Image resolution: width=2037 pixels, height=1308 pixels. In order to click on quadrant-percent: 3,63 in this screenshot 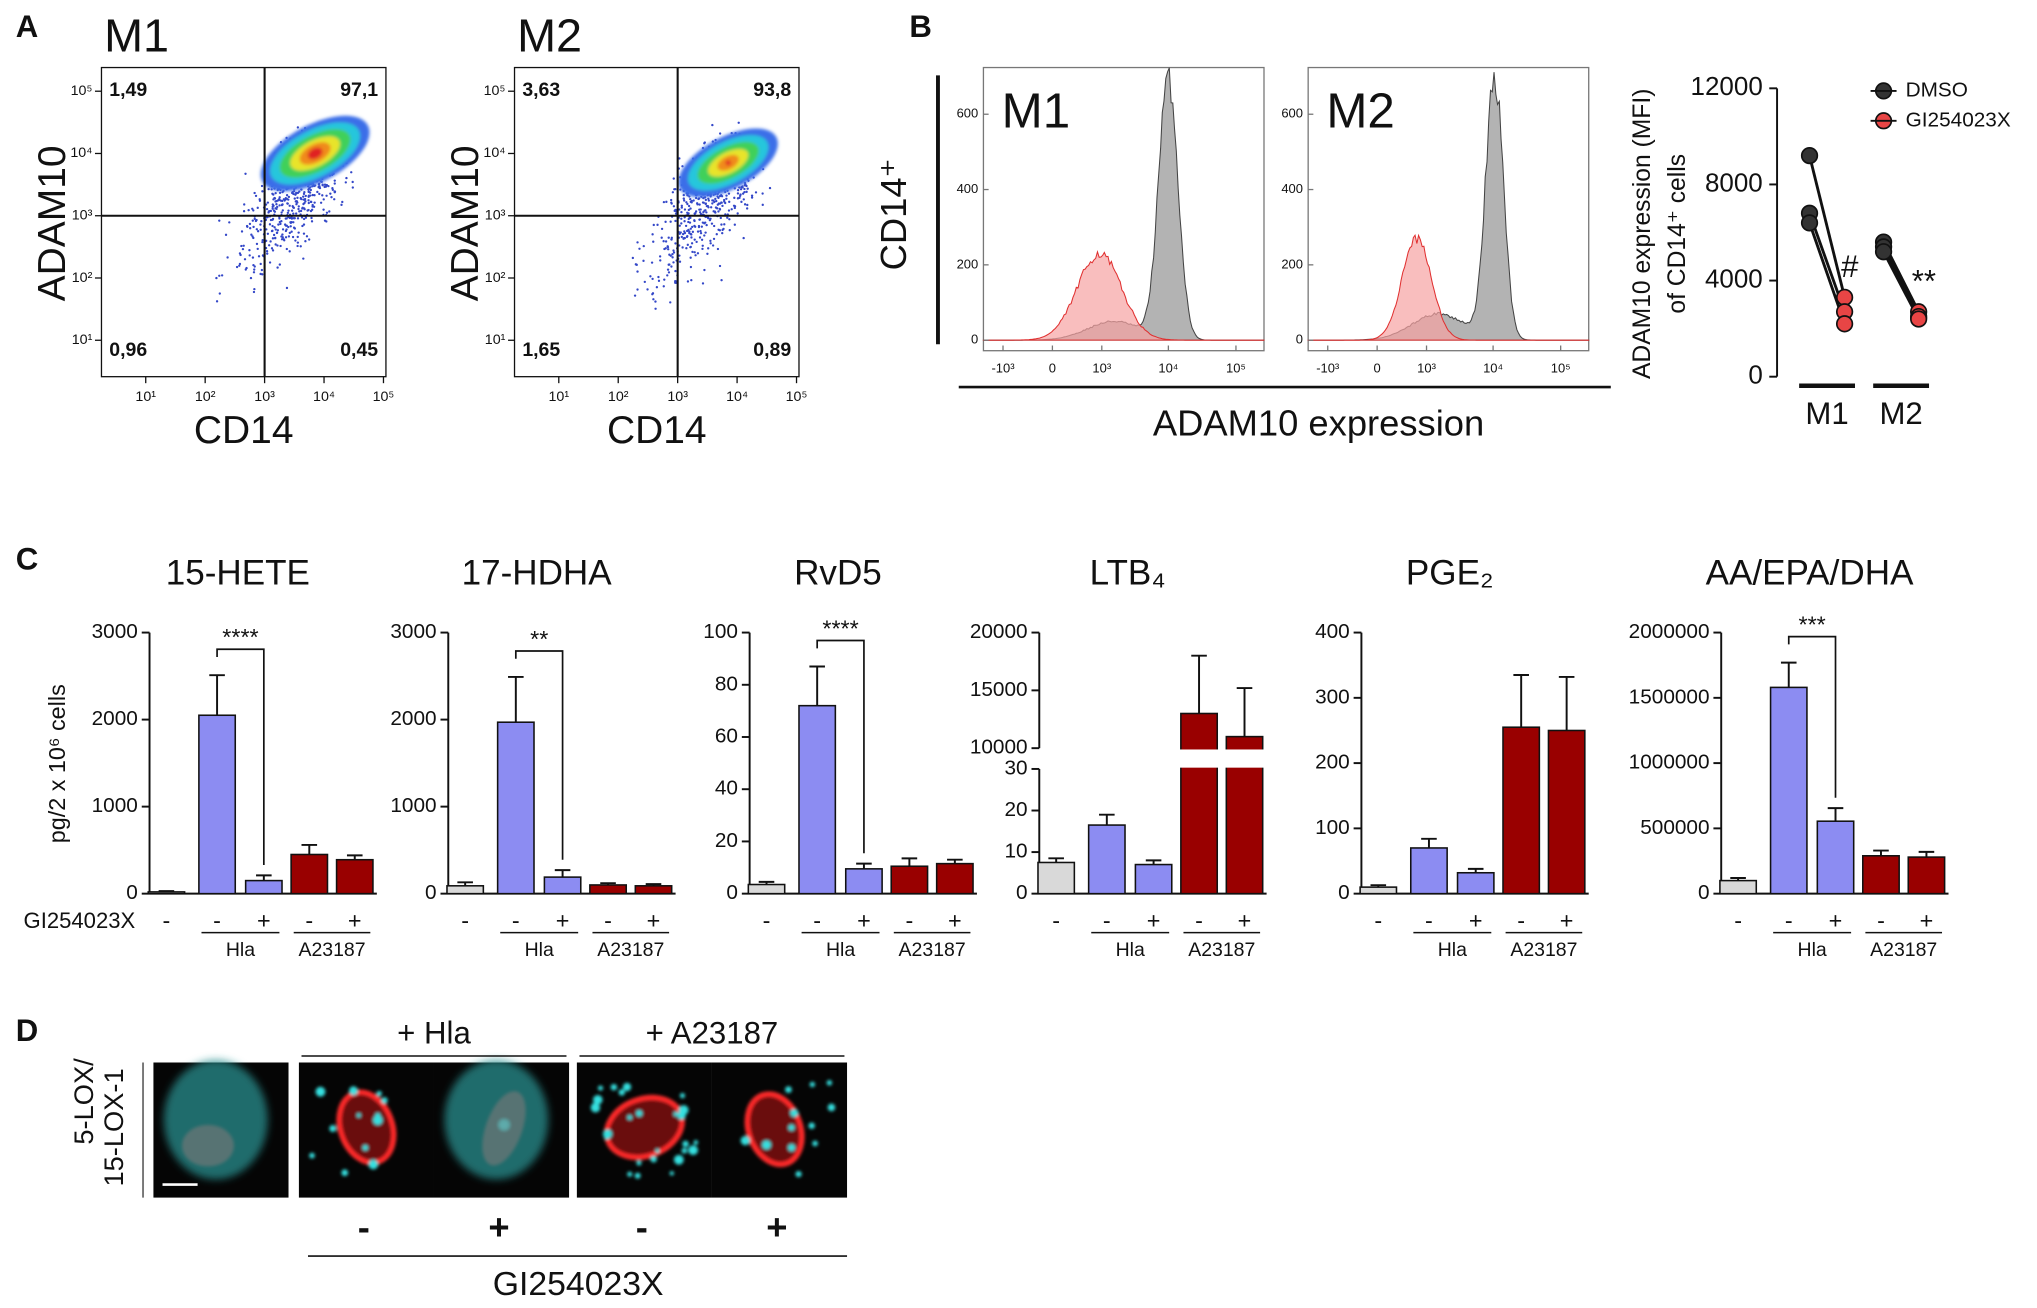, I will do `click(541, 90)`.